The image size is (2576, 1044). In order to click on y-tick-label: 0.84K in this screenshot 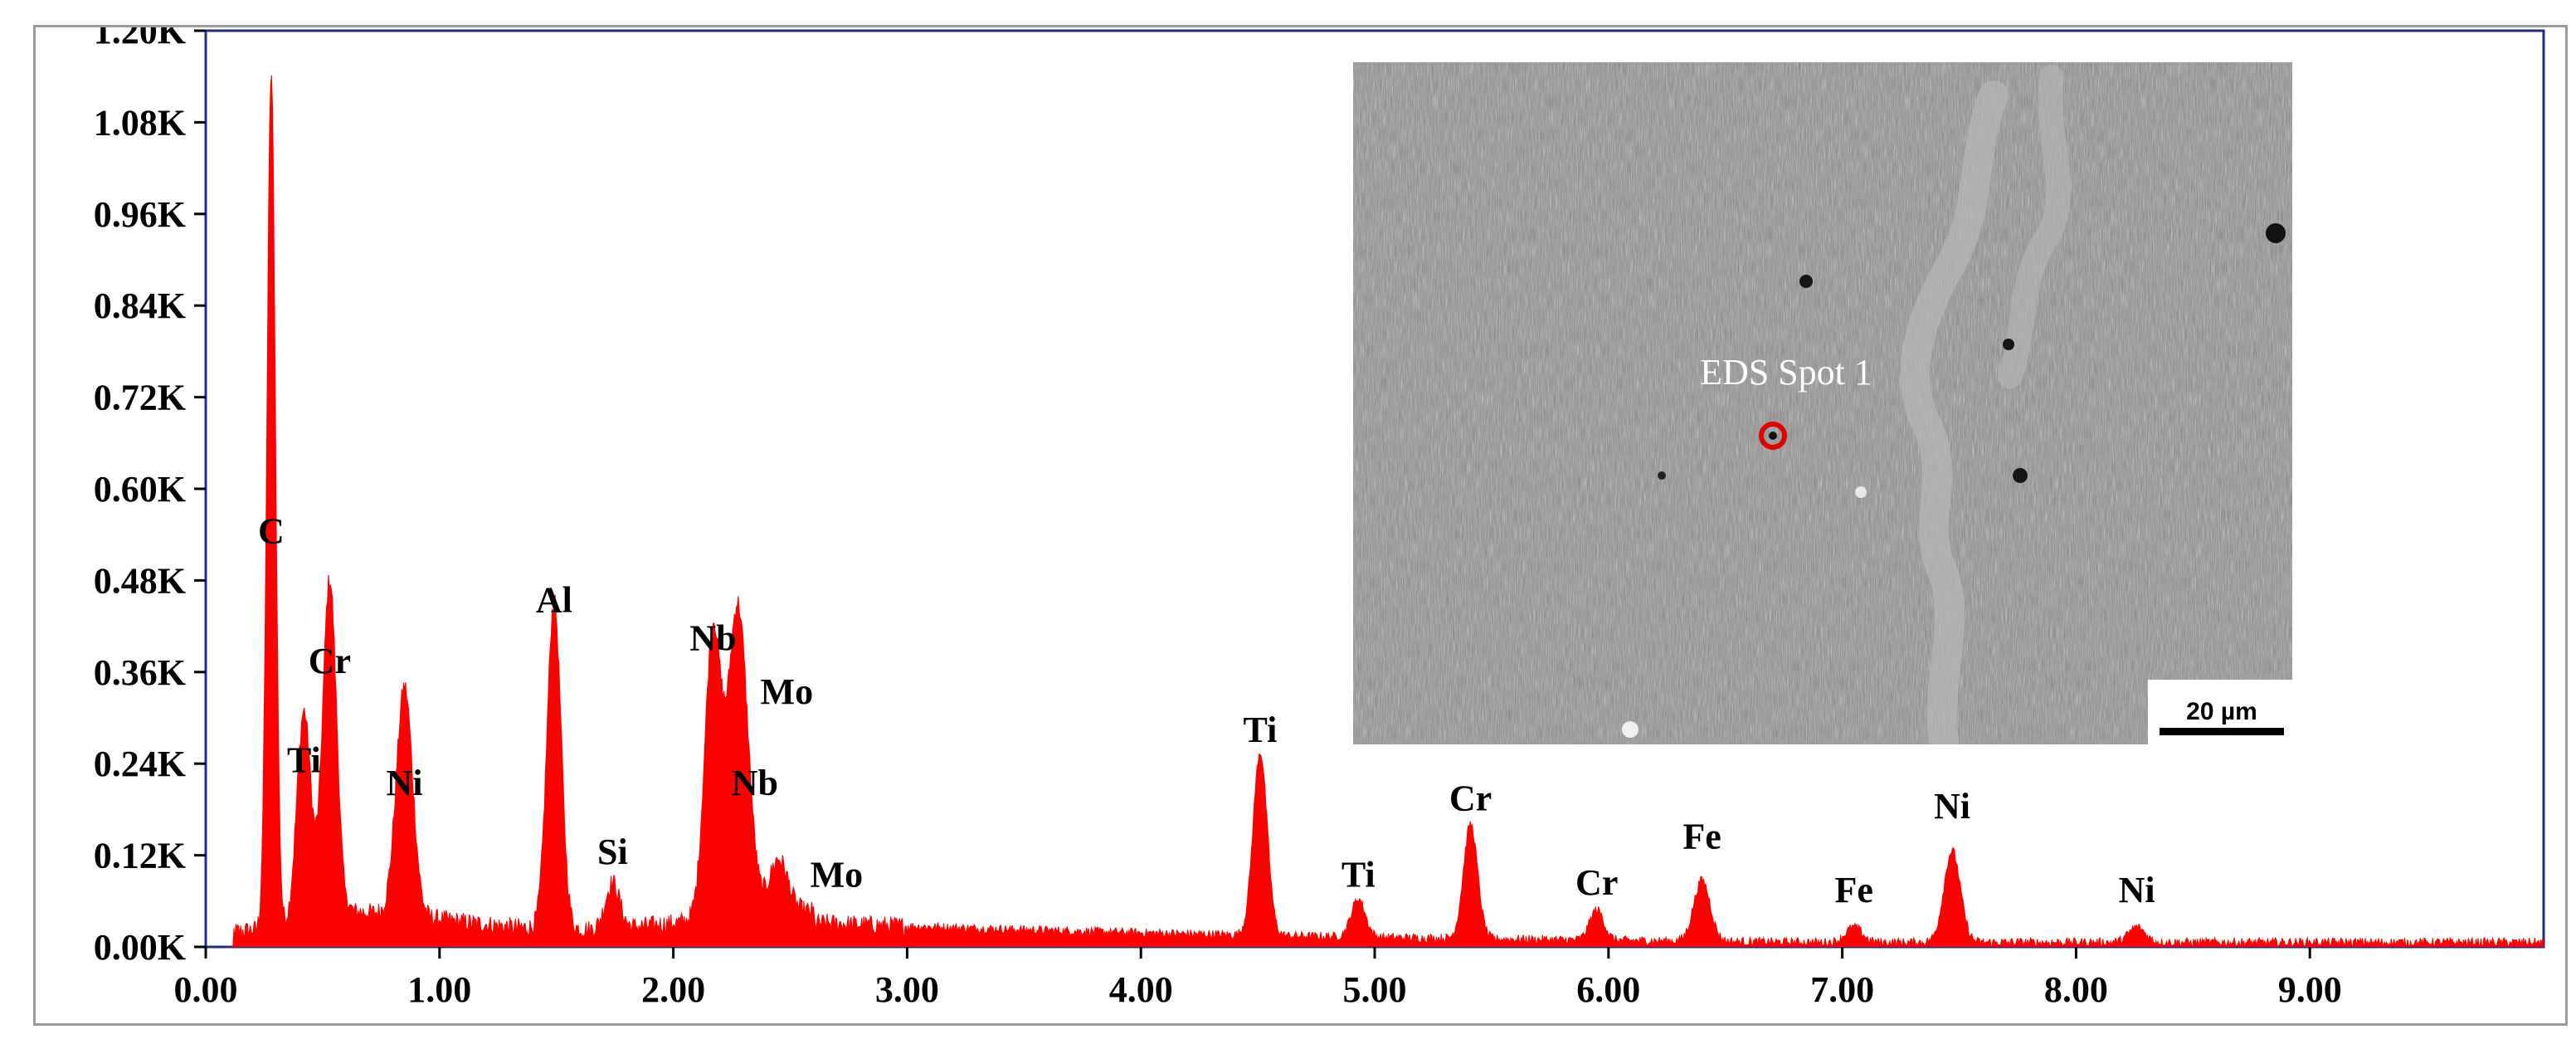, I will do `click(140, 305)`.